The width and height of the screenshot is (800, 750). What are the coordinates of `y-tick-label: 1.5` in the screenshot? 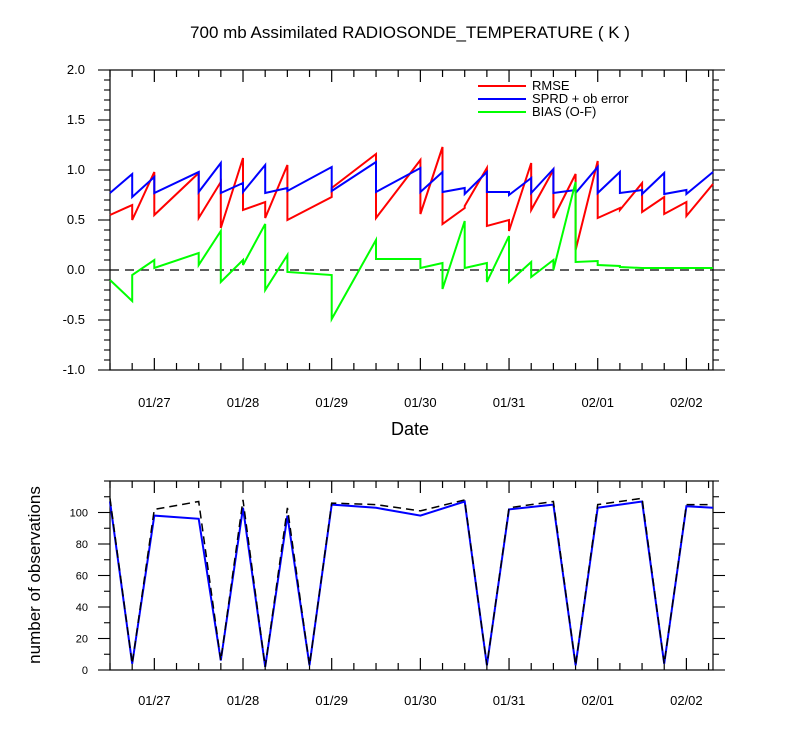 It's located at (76, 119).